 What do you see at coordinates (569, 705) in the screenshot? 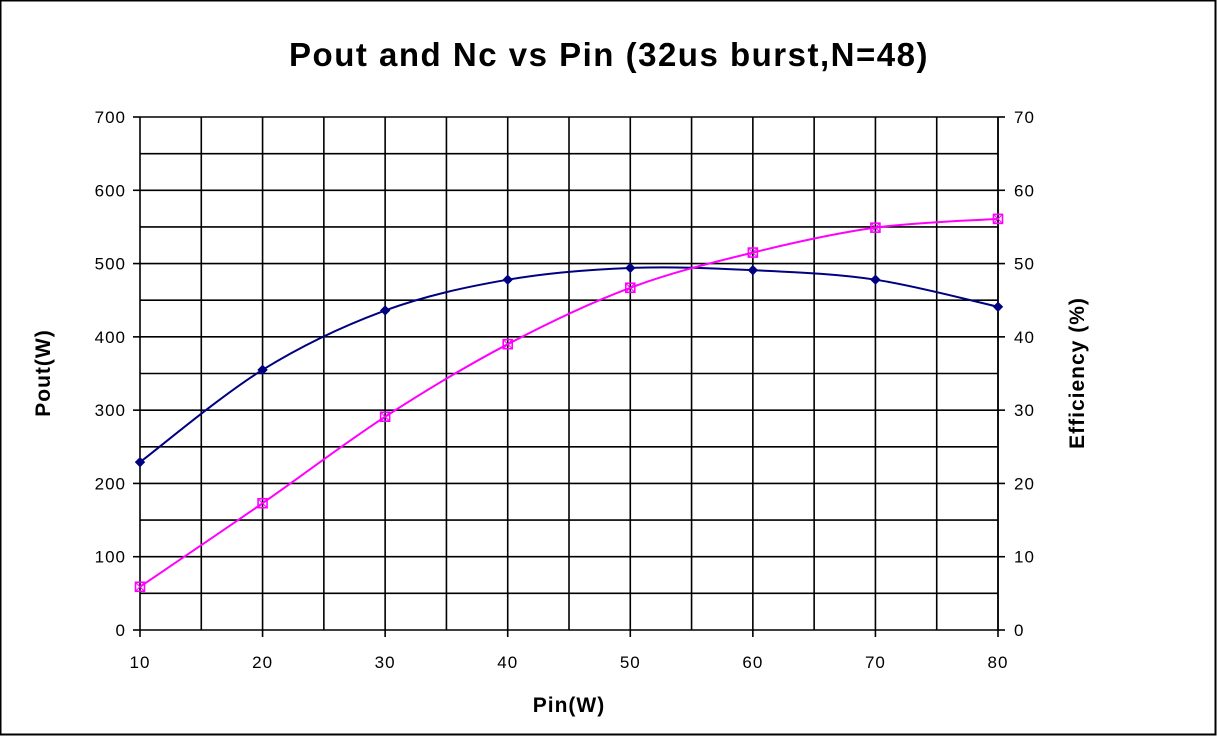
I see `x-axis-title: Pin(W)` at bounding box center [569, 705].